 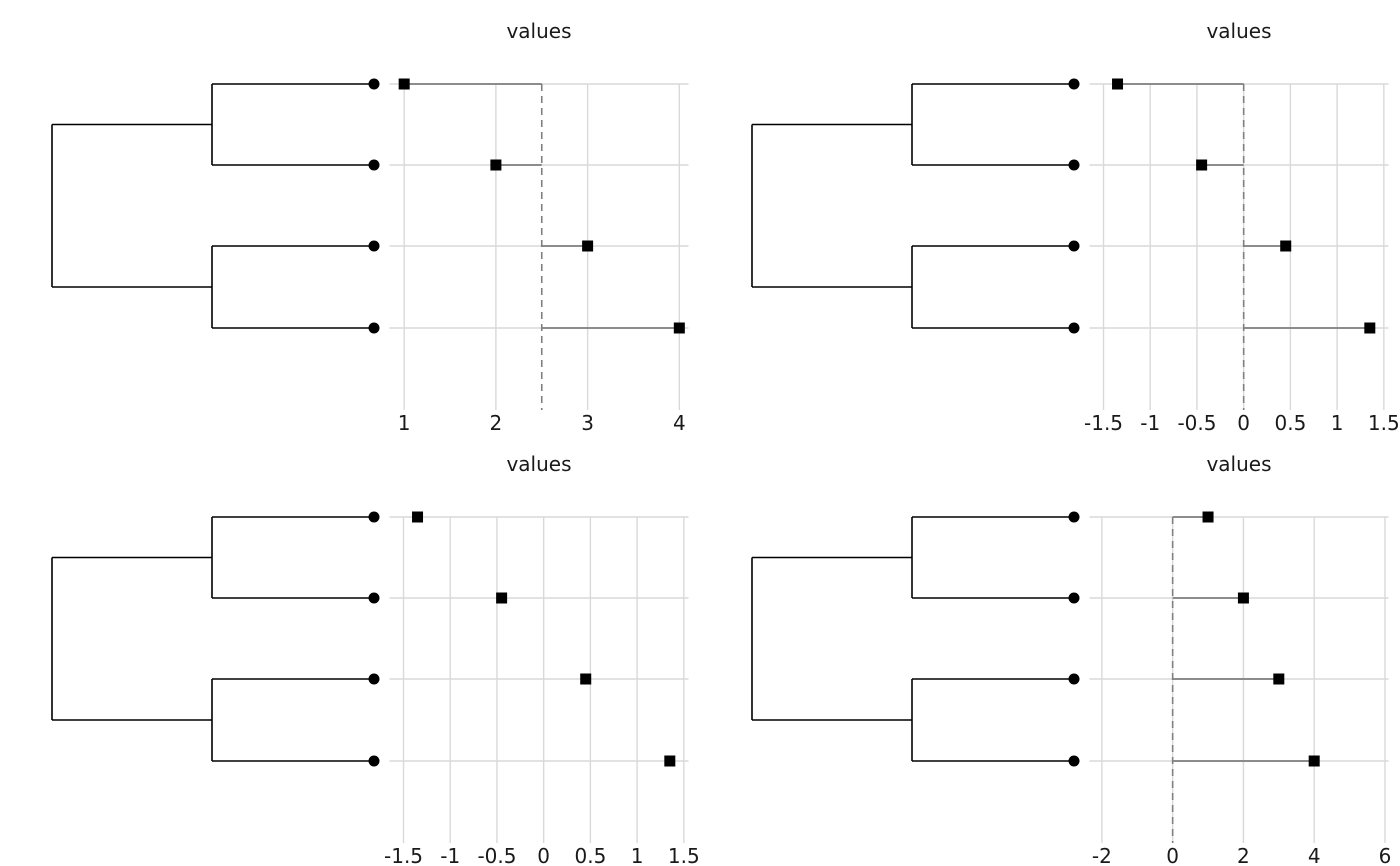 What do you see at coordinates (404, 423) in the screenshot?
I see `x-tick-label-1: 1` at bounding box center [404, 423].